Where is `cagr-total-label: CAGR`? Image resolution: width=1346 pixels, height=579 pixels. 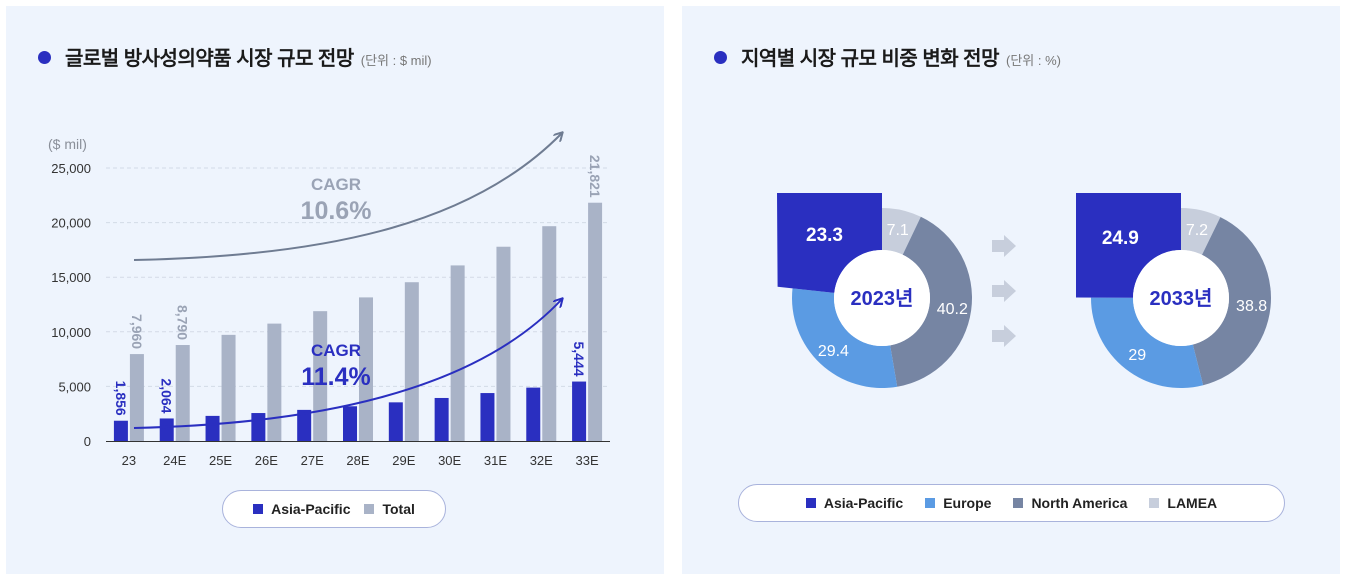 cagr-total-label: CAGR is located at coordinates (336, 184).